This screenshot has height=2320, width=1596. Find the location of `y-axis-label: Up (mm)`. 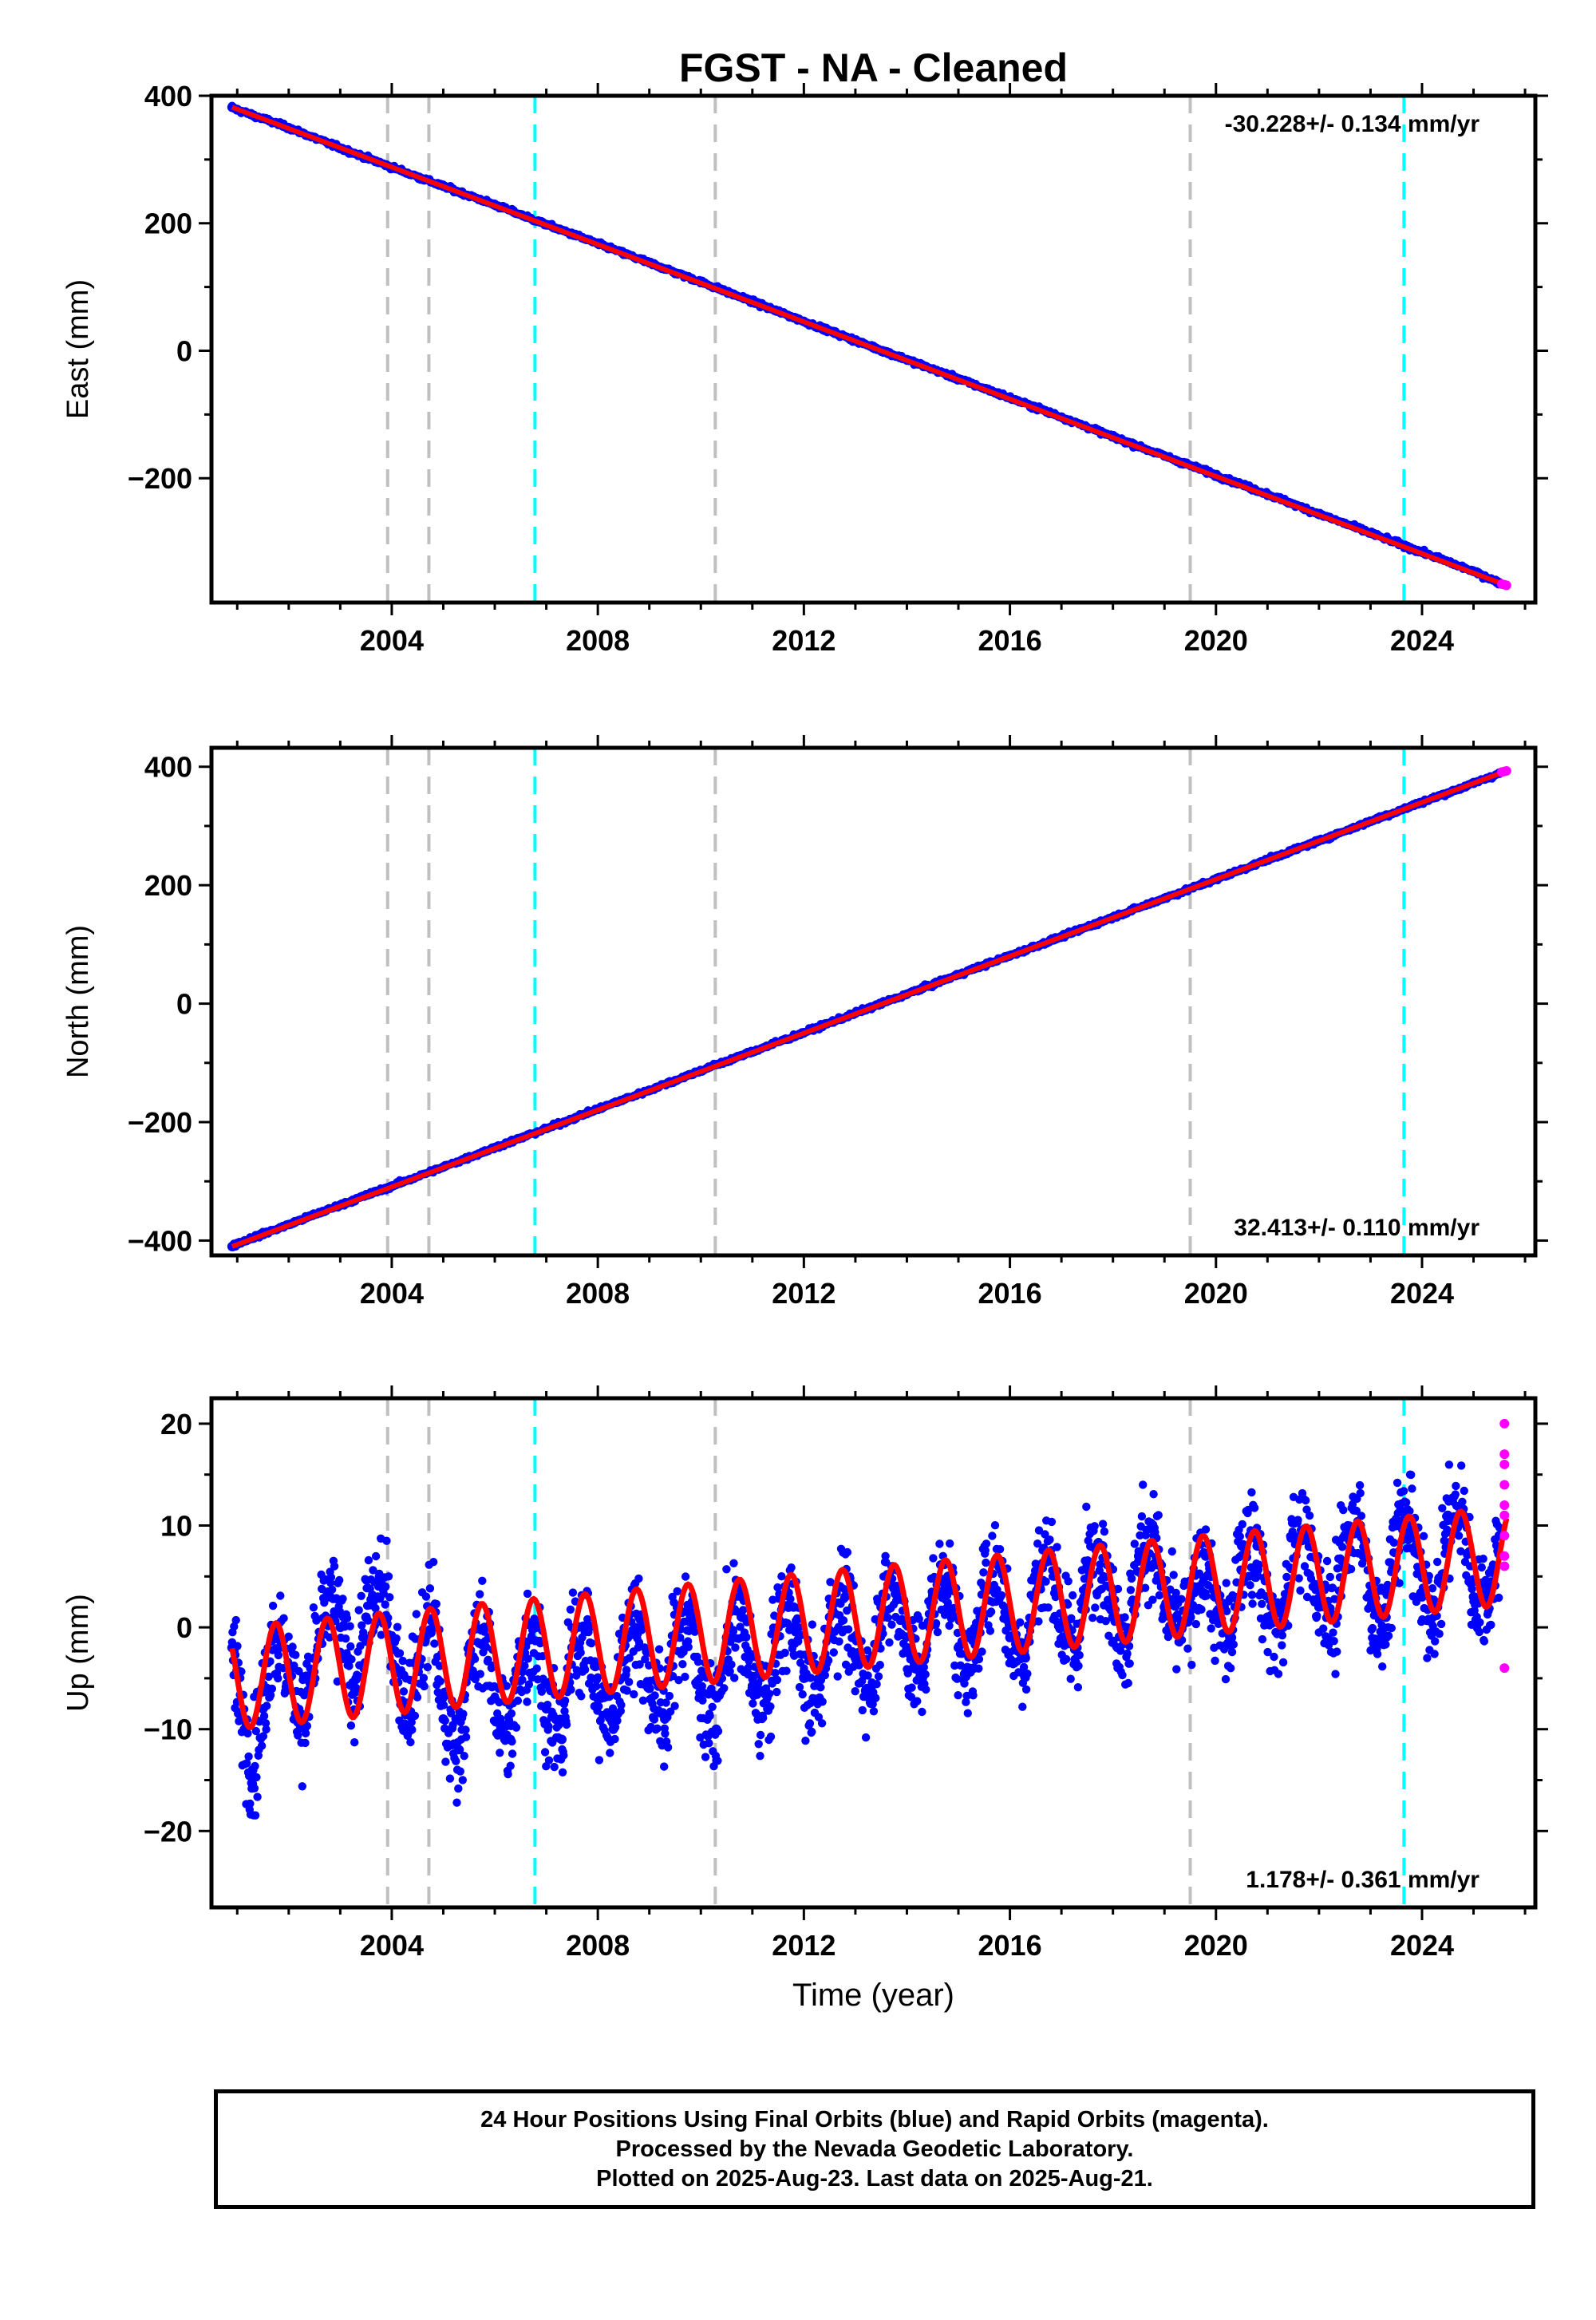

y-axis-label: Up (mm) is located at coordinates (78, 1653).